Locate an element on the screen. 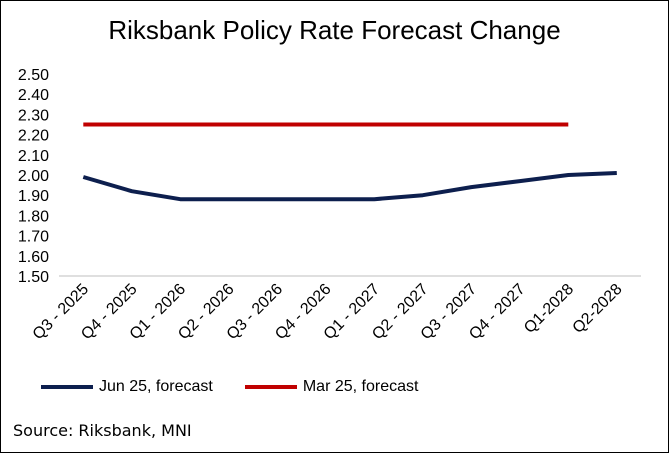  y-tick-label: 1.80 is located at coordinates (33, 216).